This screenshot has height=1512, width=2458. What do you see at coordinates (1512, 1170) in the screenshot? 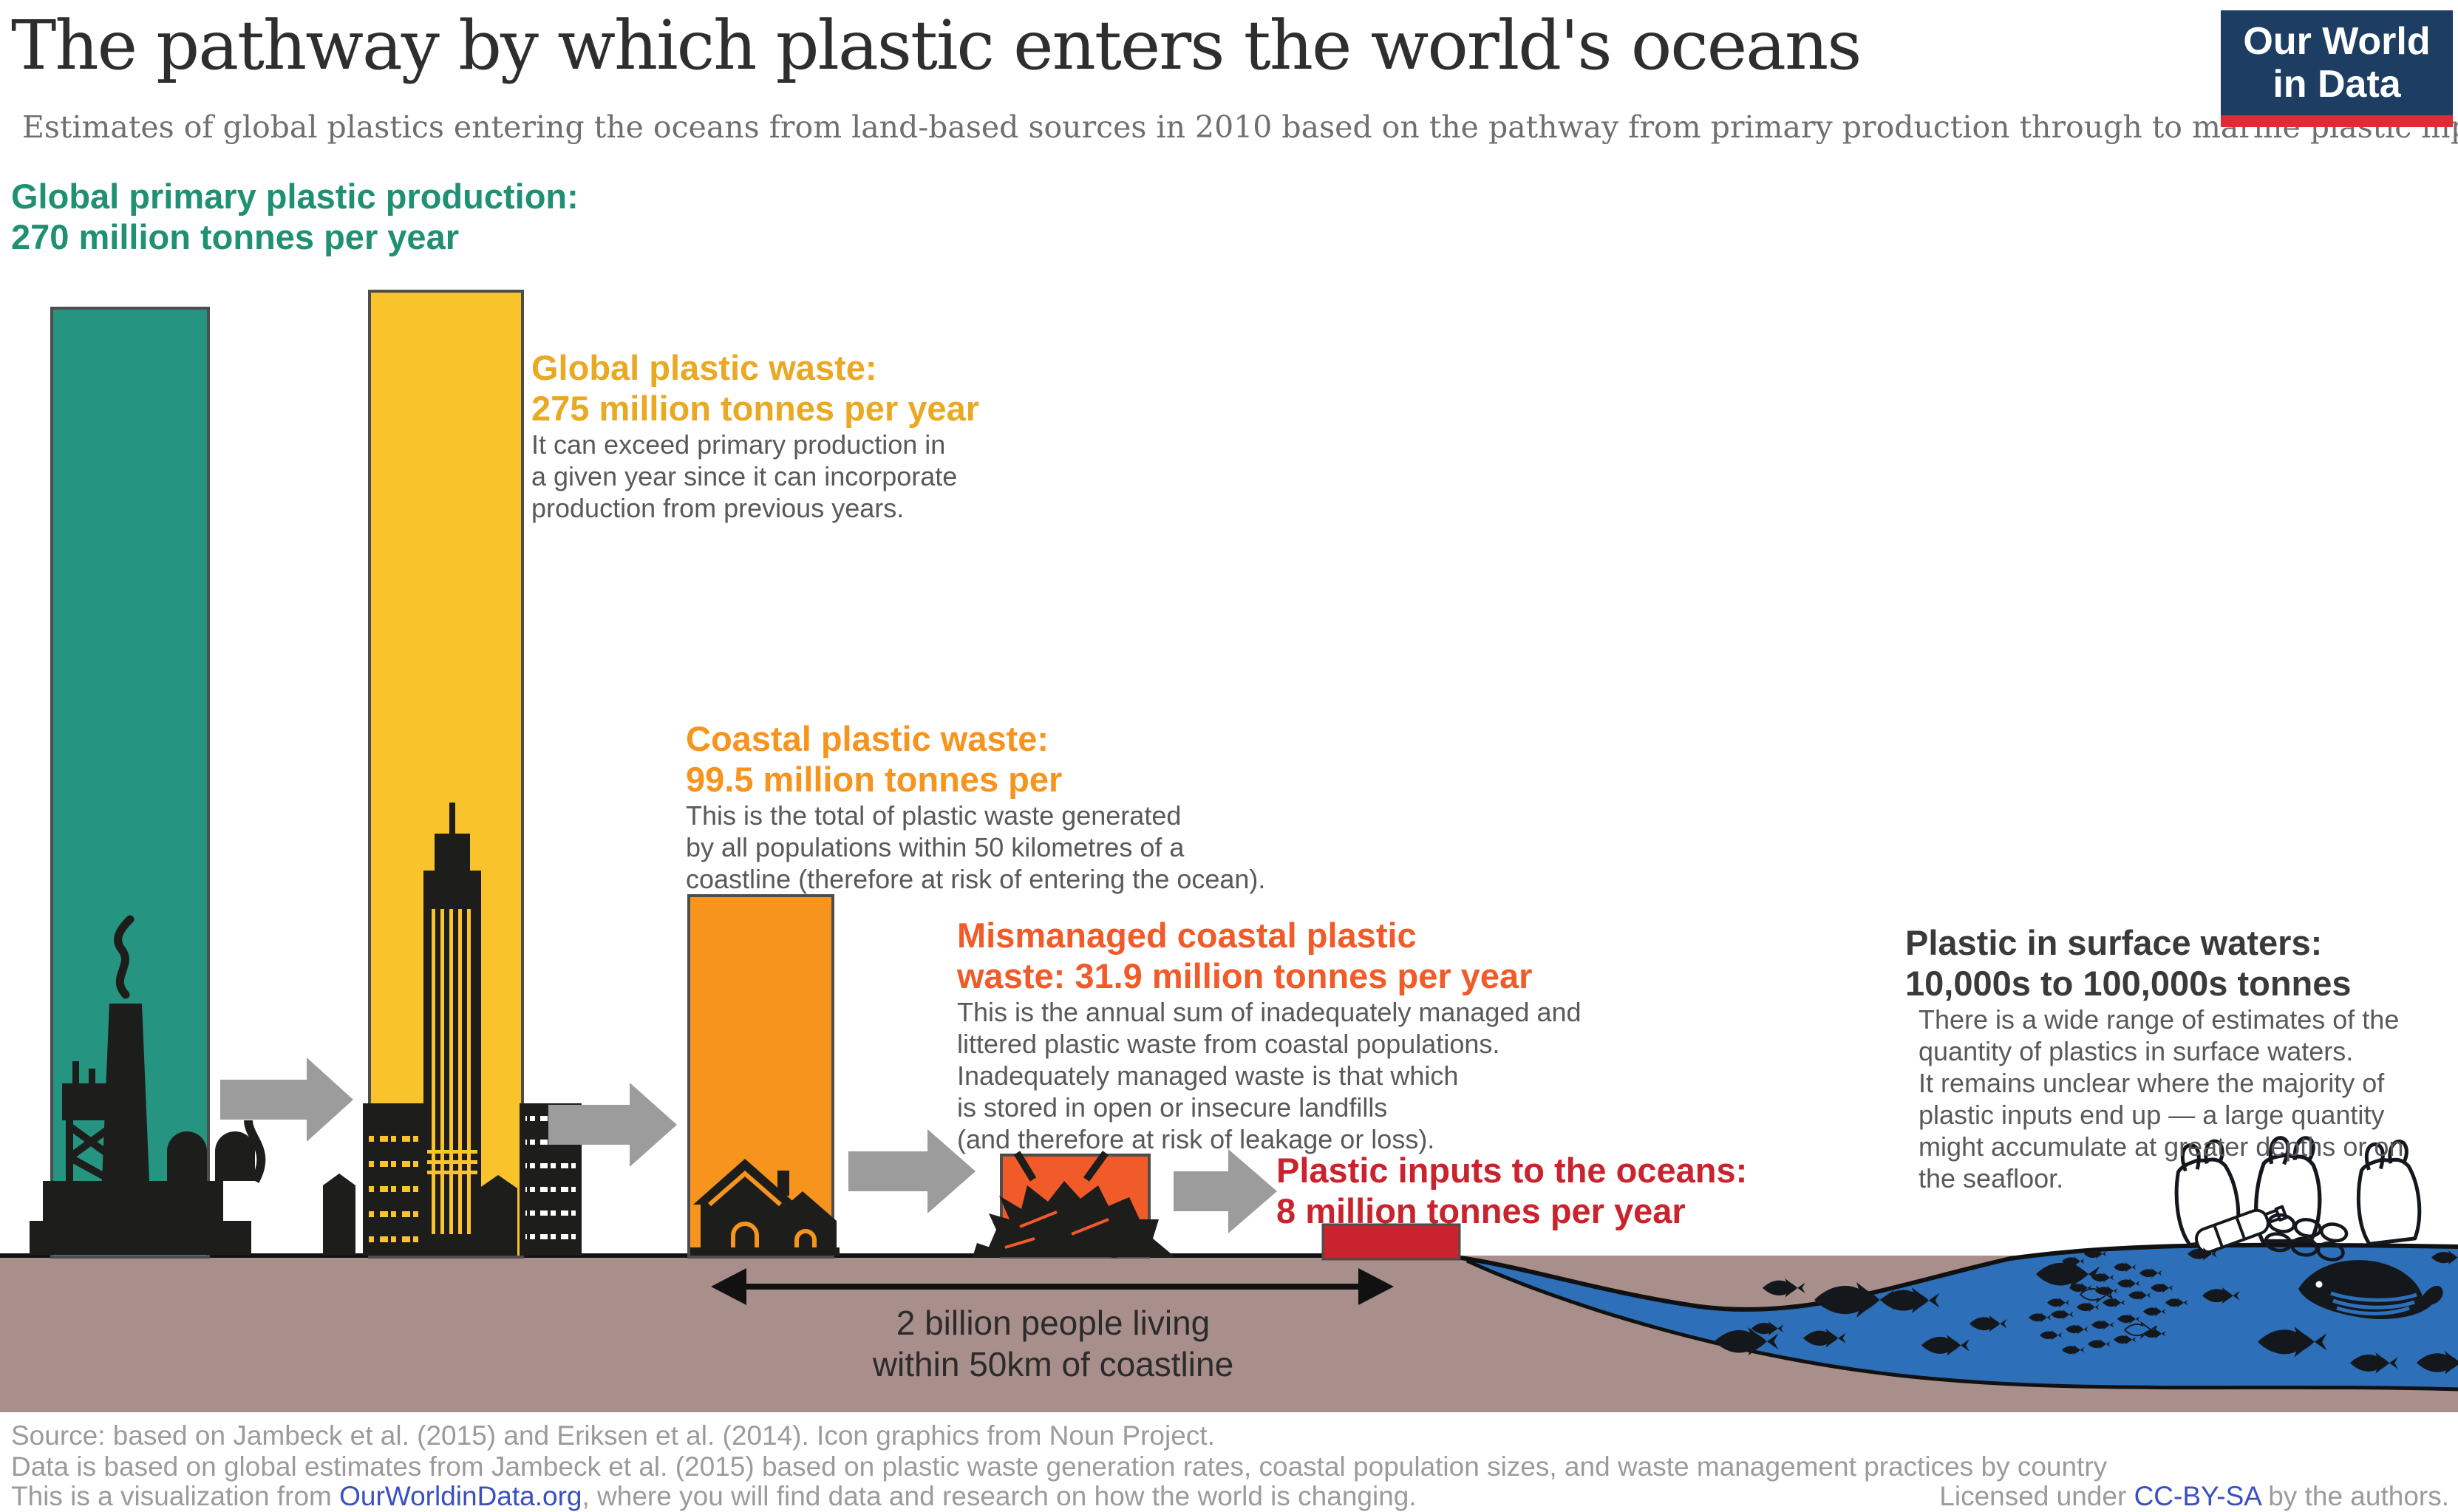
I see `label-heading: Plastic inputs to the oceans:` at bounding box center [1512, 1170].